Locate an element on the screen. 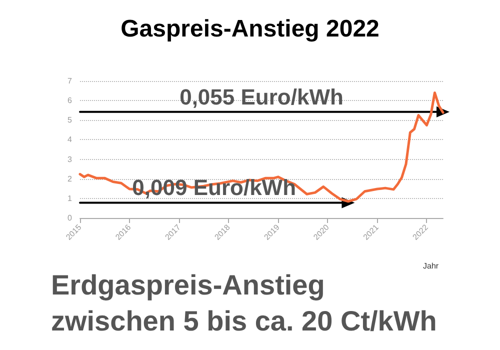  y-tick-label: 0 is located at coordinates (70, 218).